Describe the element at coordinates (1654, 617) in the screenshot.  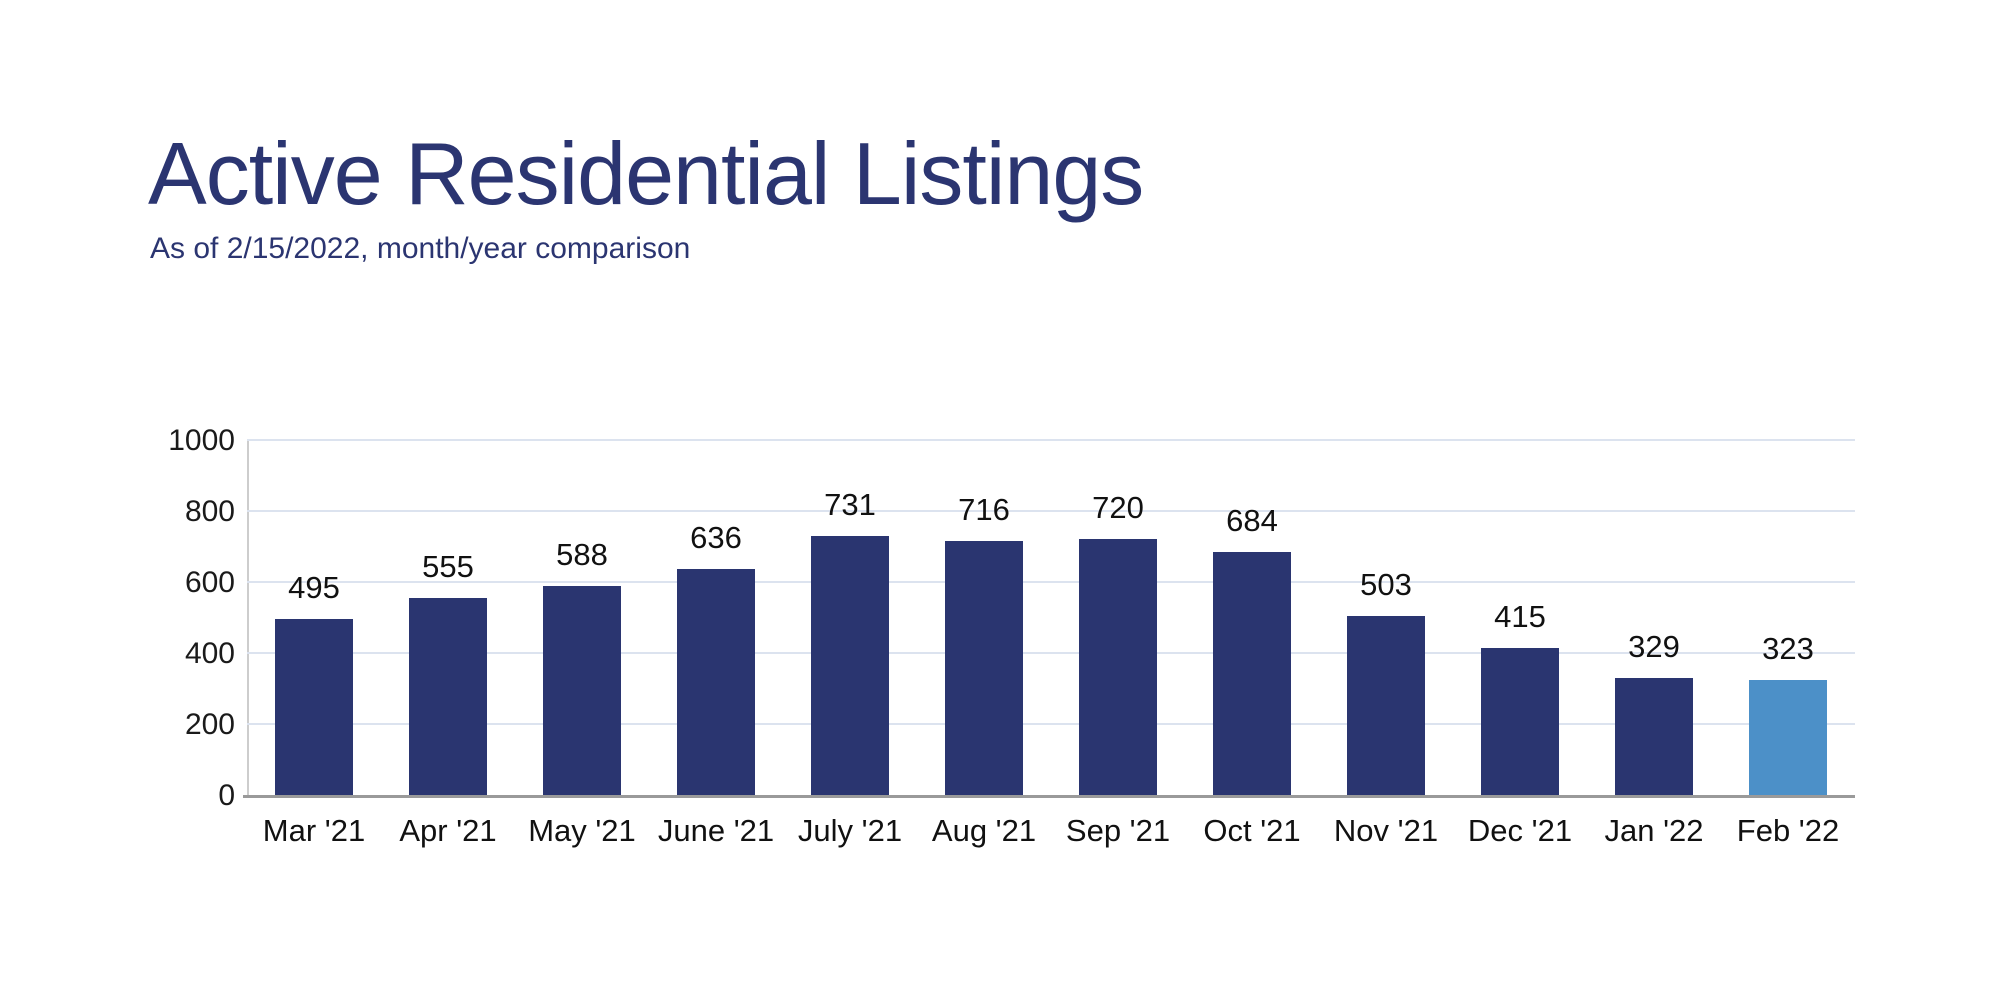
I see `bar-slot-Jan '22: 329` at that location.